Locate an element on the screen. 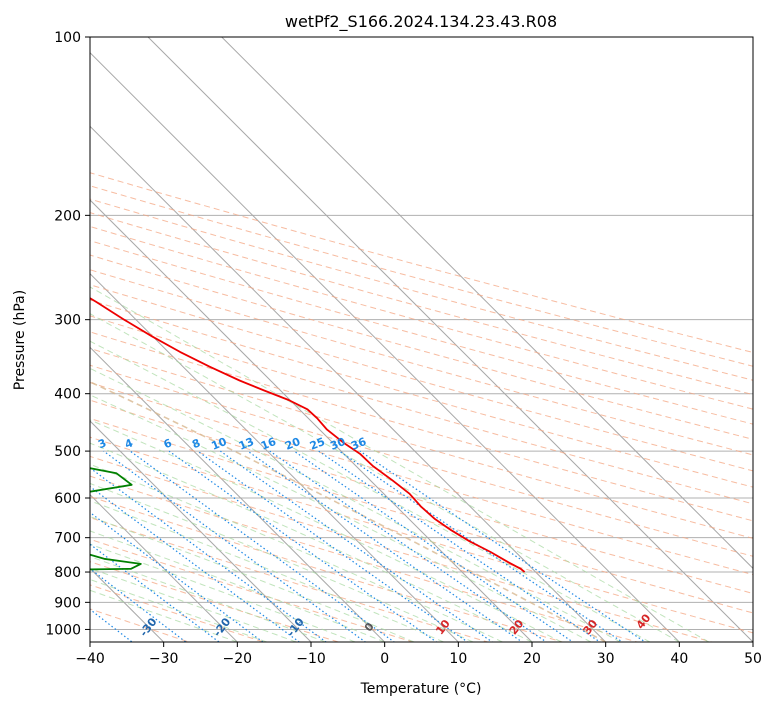 This screenshot has height=708, width=775. x-tick-label: −10 is located at coordinates (311, 659).